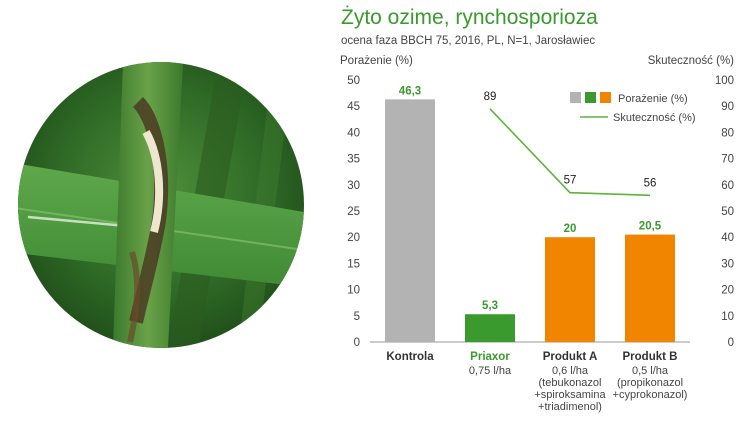  Describe the element at coordinates (653, 99) in the screenshot. I see `legend-bar-label: Porażenie (%)` at that location.